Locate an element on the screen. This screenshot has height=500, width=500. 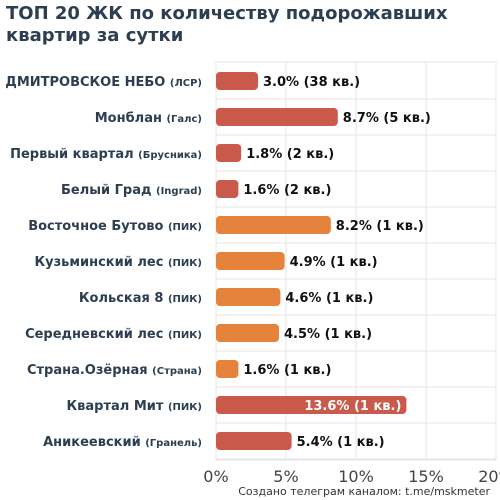
category-label: Восточное Бутово (ПИК) is located at coordinates (115, 226).